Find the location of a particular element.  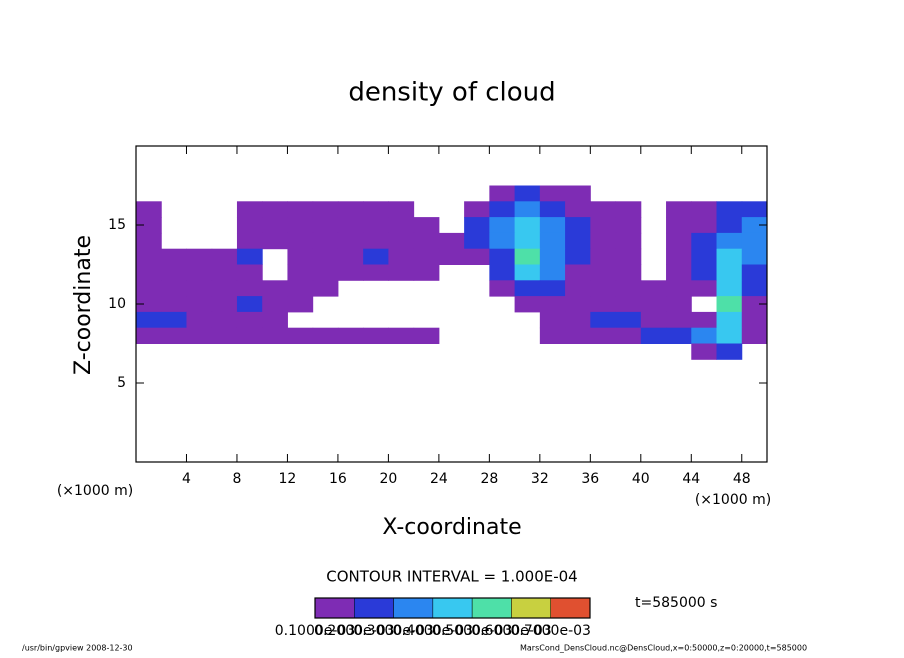

x-unit-label: (×1000 m) is located at coordinates (733, 500).